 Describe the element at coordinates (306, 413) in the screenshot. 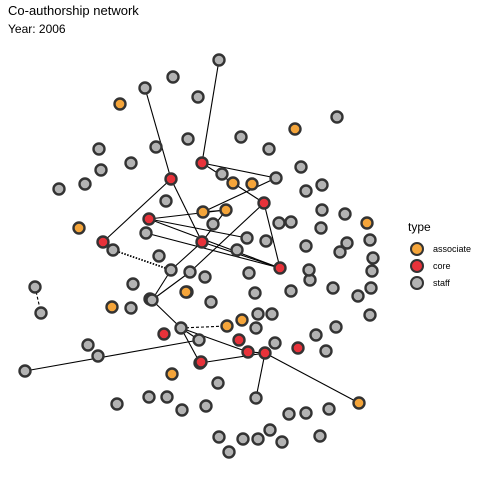

I see `node-staff-n95` at that location.